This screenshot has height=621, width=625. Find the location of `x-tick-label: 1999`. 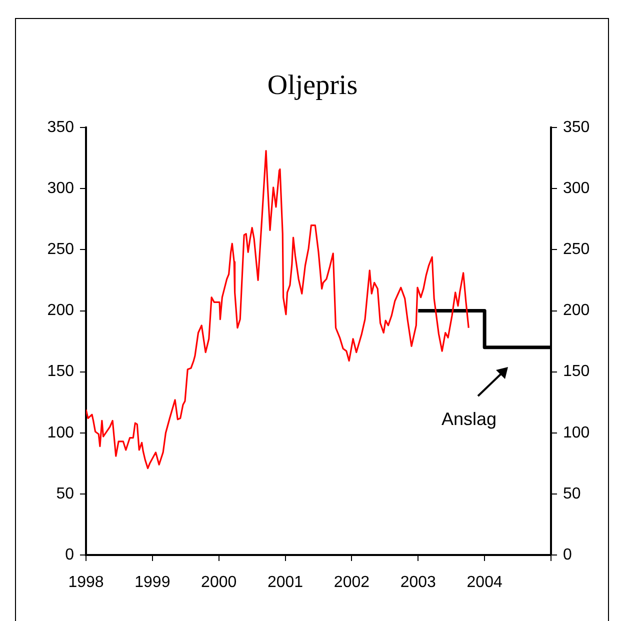

x-tick-label: 1999 is located at coordinates (152, 583).